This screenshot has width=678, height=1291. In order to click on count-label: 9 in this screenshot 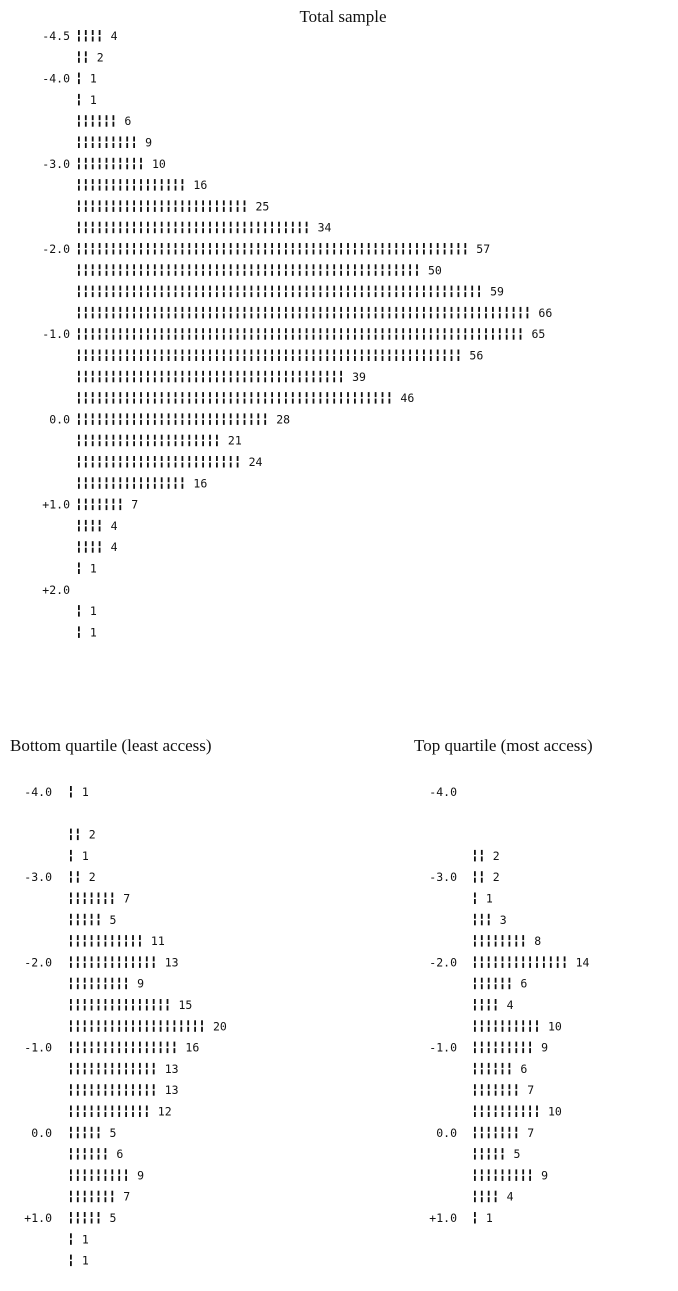, I will do `click(140, 984)`.